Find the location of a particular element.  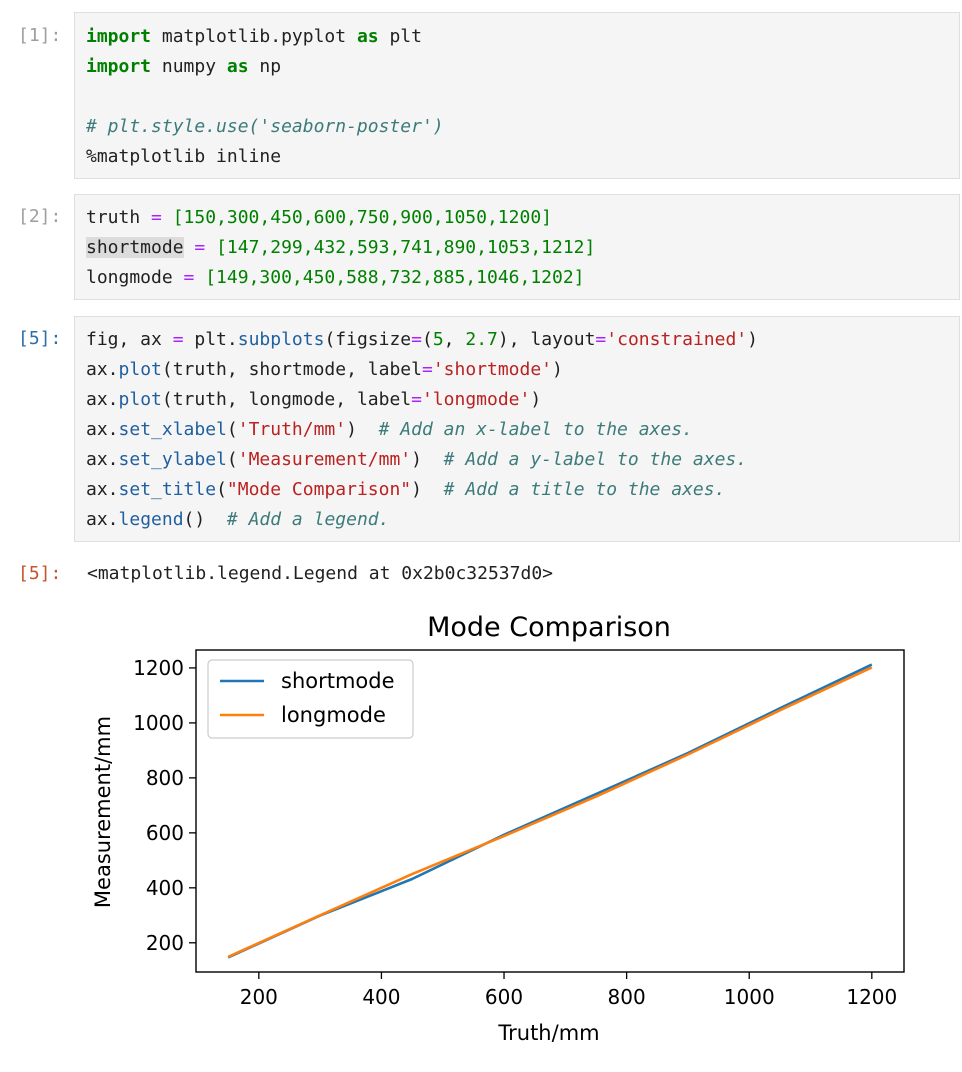

x-axis-label: Truth/mm is located at coordinates (548, 1033).